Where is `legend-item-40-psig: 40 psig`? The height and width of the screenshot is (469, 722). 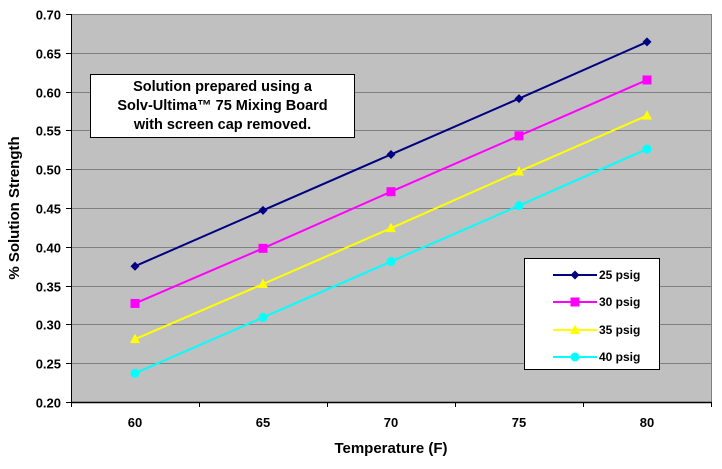 legend-item-40-psig: 40 psig is located at coordinates (593, 357).